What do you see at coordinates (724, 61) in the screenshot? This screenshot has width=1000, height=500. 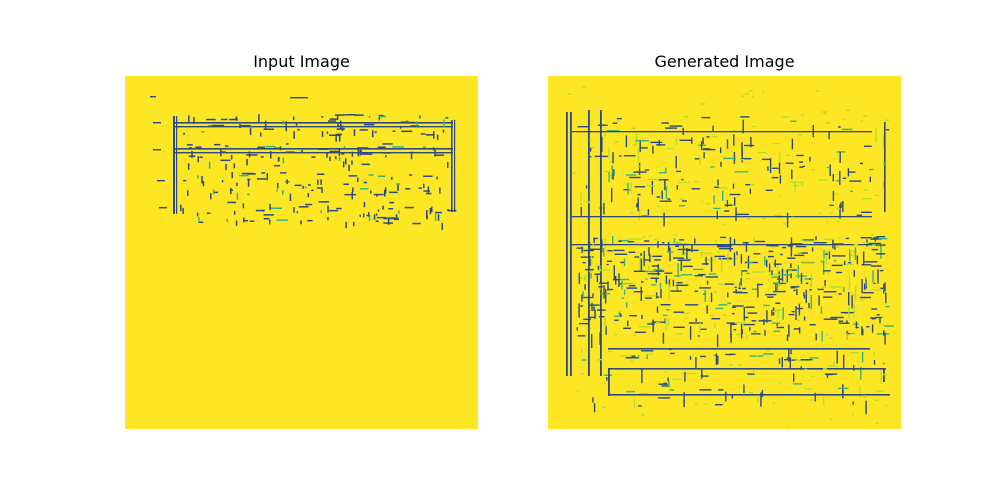 I see `generated-image-title: Generated Image` at bounding box center [724, 61].